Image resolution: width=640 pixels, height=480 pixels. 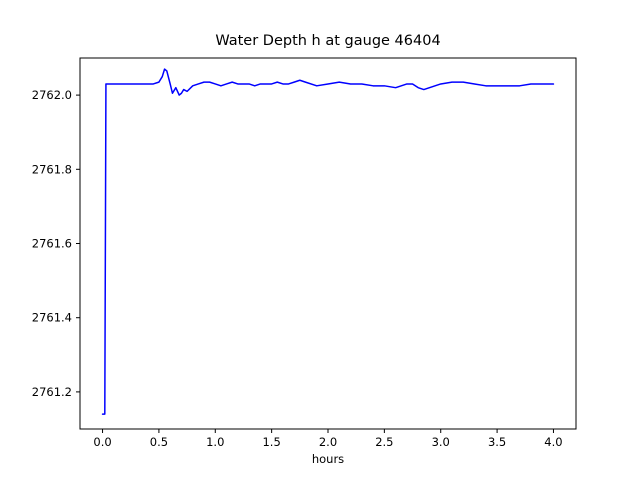 What do you see at coordinates (497, 442) in the screenshot?
I see `x-tick-label: 3.5` at bounding box center [497, 442].